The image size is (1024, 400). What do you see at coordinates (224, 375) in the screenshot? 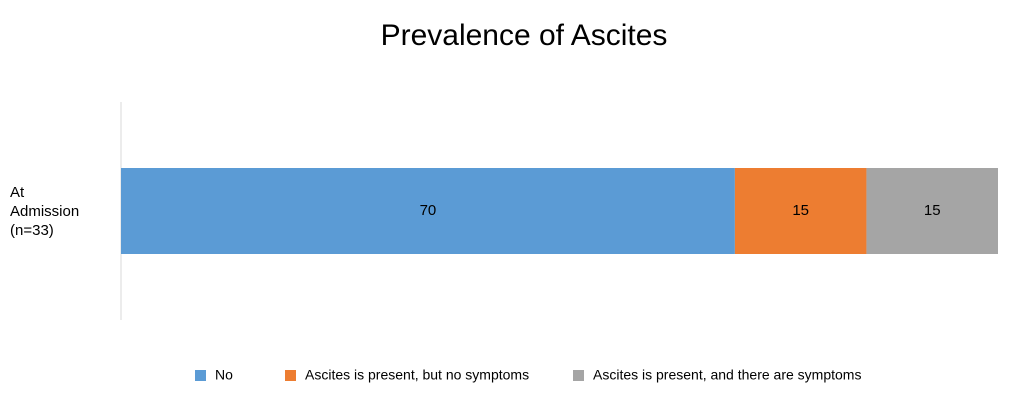
I see `legend-label: No` at bounding box center [224, 375].